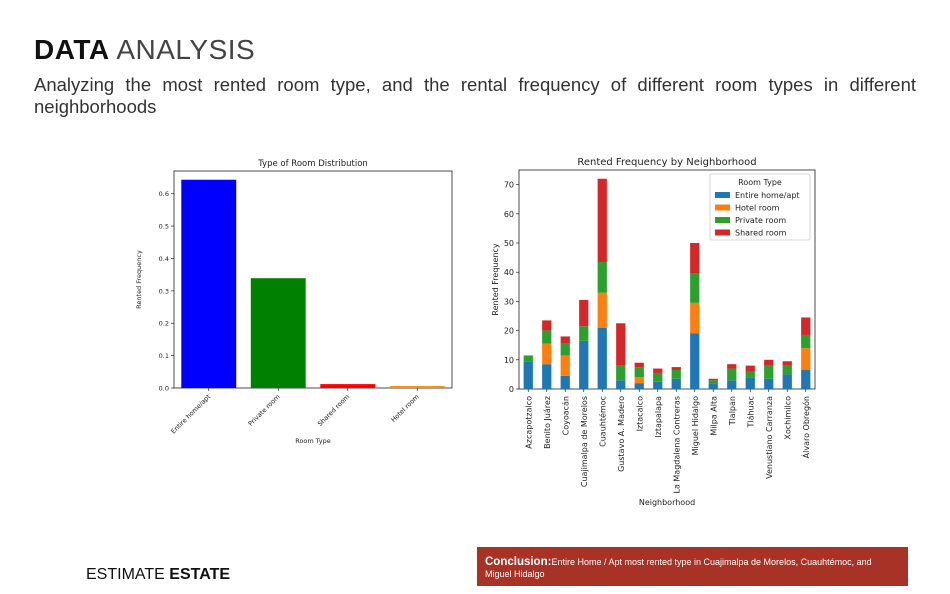 The height and width of the screenshot is (594, 950). Describe the element at coordinates (547, 422) in the screenshot. I see `chart2-x-tick-label: Benito Juárez` at that location.